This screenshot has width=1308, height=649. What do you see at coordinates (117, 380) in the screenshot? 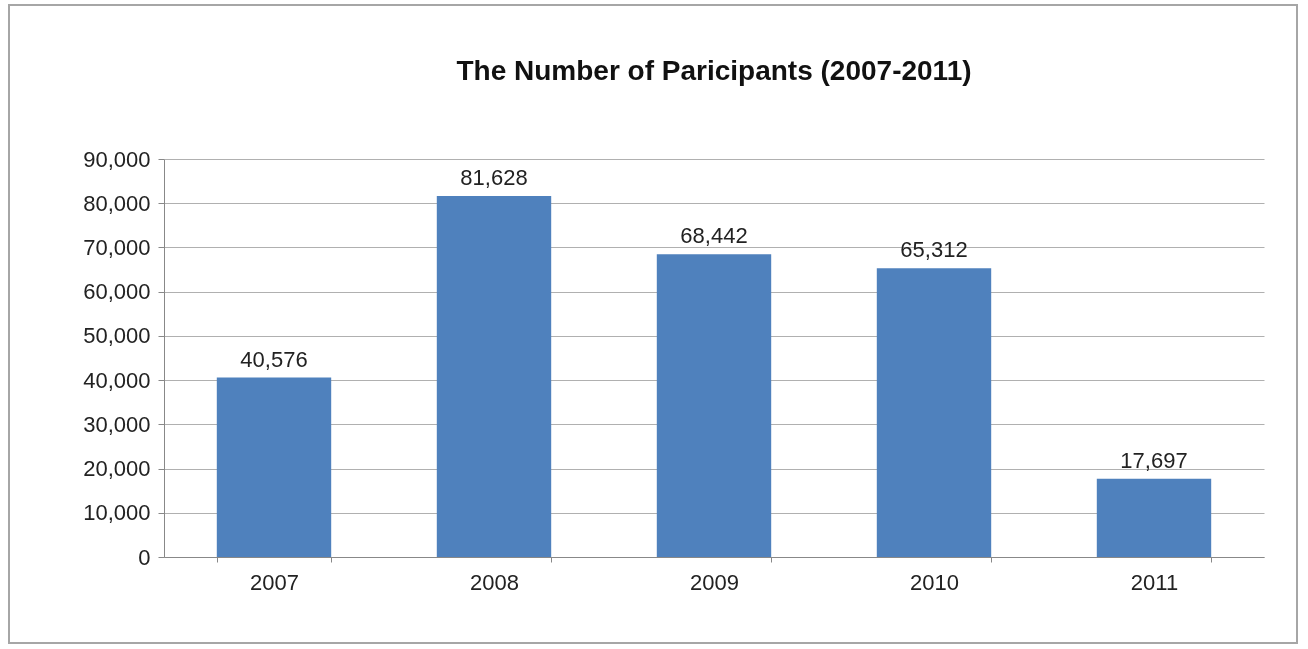
I see `y-tick-label: 40,000` at bounding box center [117, 380].